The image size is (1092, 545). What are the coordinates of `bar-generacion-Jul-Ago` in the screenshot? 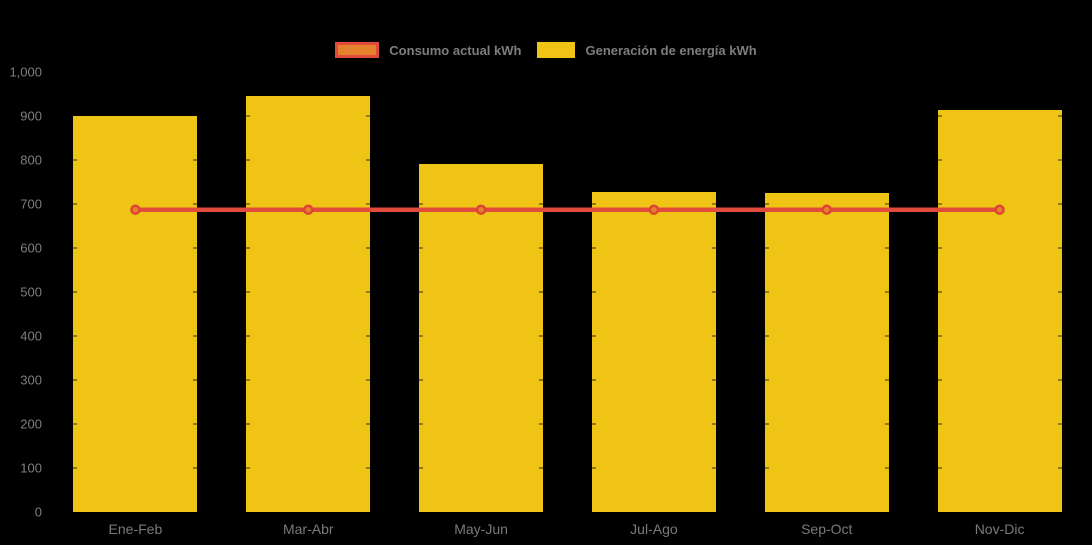 It's located at (653, 351).